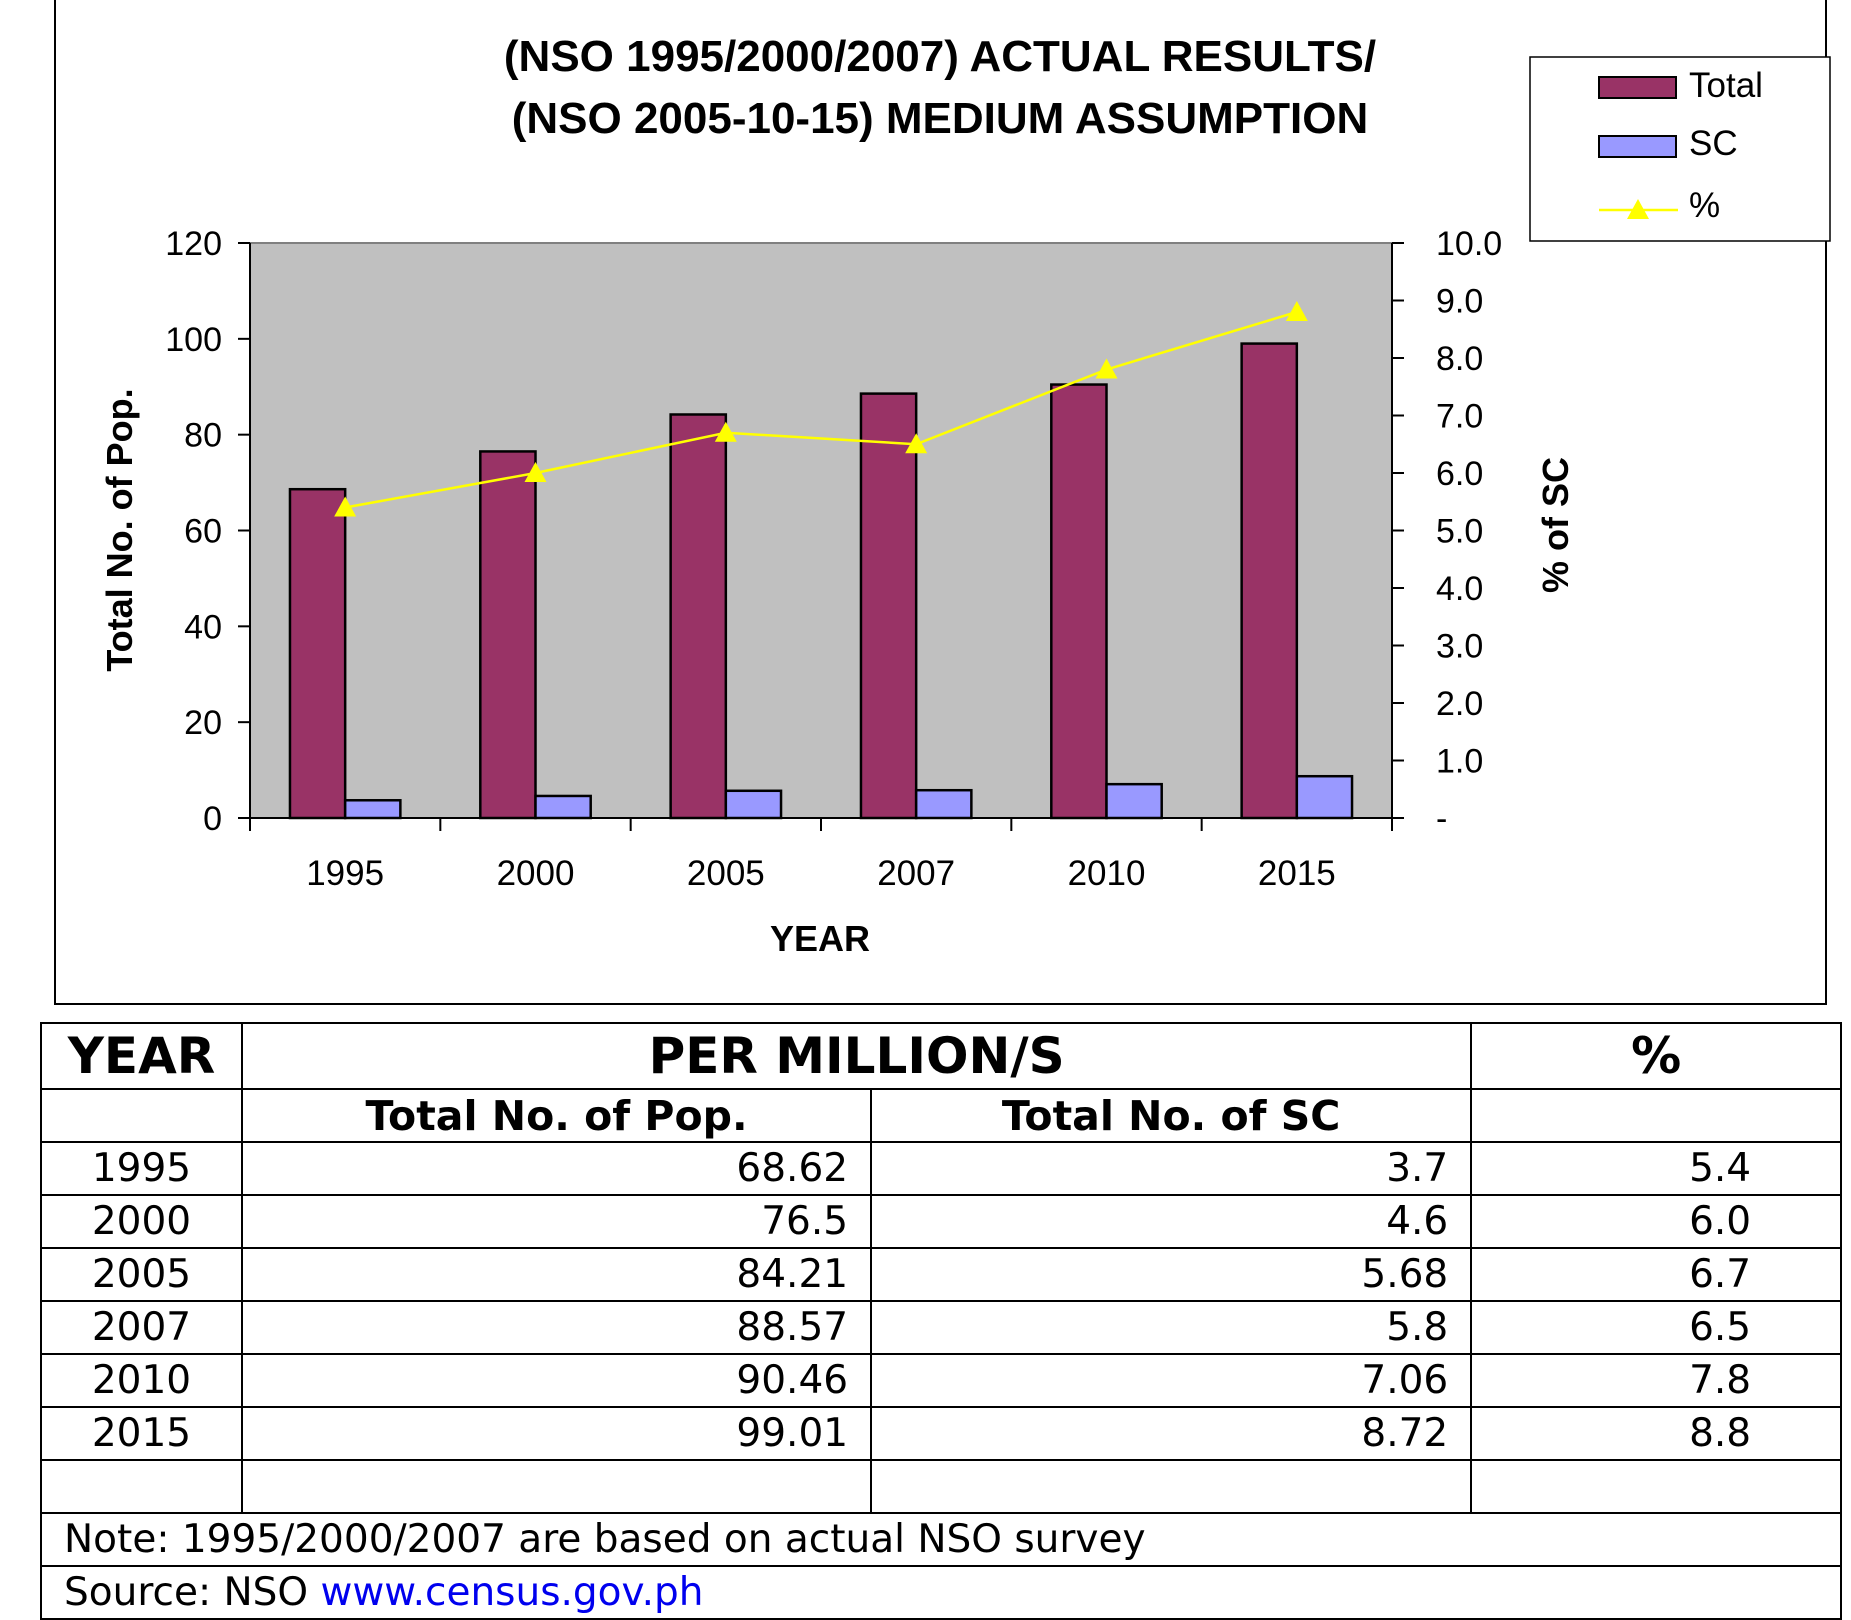 The image size is (1851, 1620). I want to click on x-tick-label: 2000, so click(536, 873).